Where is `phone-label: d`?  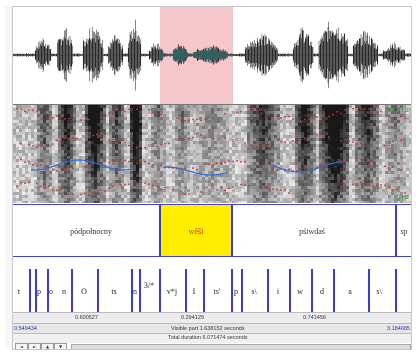
phone-label: d is located at coordinates (322, 291).